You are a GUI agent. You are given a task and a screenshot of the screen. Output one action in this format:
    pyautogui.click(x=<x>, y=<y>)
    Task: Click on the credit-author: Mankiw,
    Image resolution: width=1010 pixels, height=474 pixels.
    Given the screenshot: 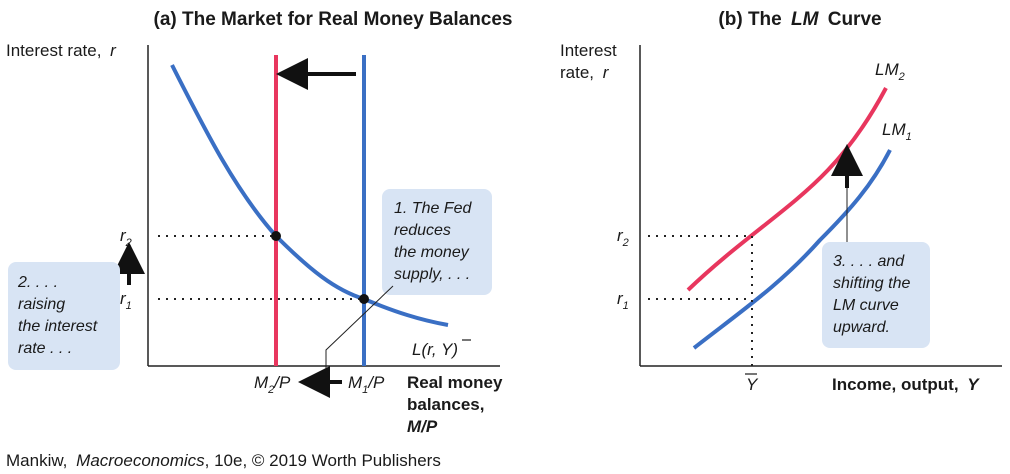 What is the action you would take?
    pyautogui.click(x=36, y=460)
    